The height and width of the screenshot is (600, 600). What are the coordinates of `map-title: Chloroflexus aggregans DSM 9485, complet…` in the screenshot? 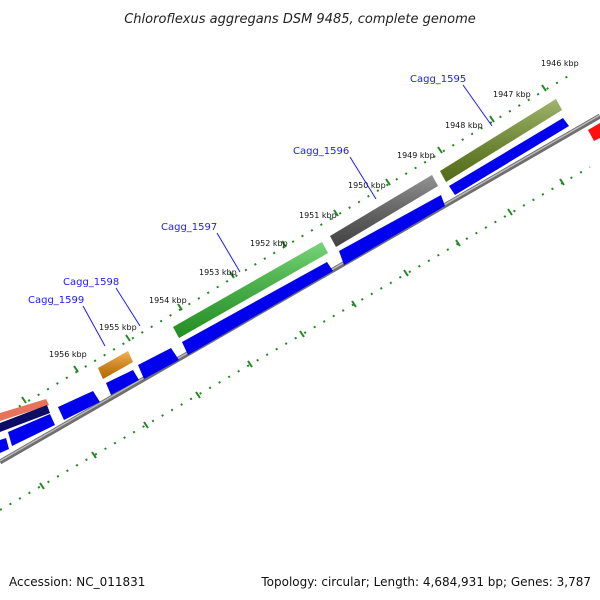 It's located at (300, 19).